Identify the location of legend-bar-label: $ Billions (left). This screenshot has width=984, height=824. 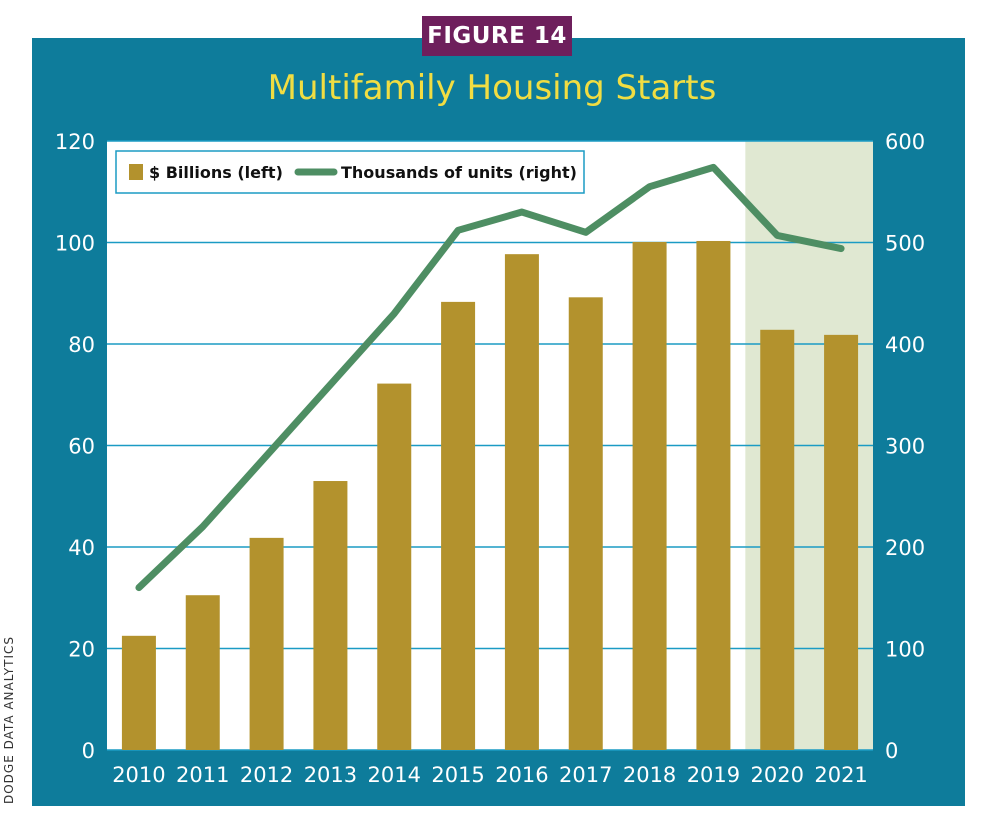
(216, 172).